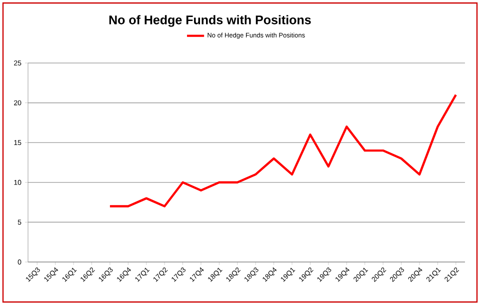 The height and width of the screenshot is (305, 480). I want to click on chart-title: No of Hedge Funds with Positions, so click(210, 21).